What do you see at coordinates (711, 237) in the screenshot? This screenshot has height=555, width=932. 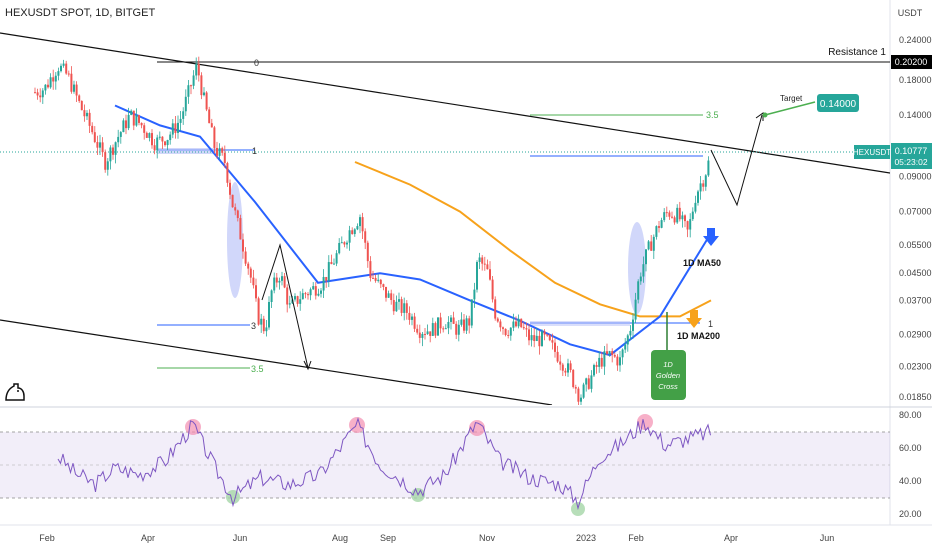 I see `ma50-arrow-icon` at bounding box center [711, 237].